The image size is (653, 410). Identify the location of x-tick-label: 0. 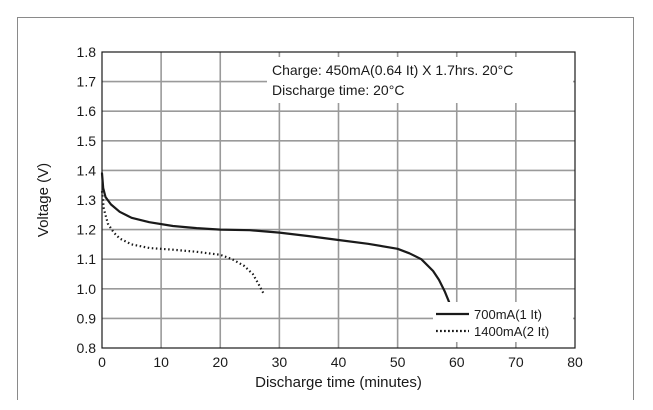
(102, 362).